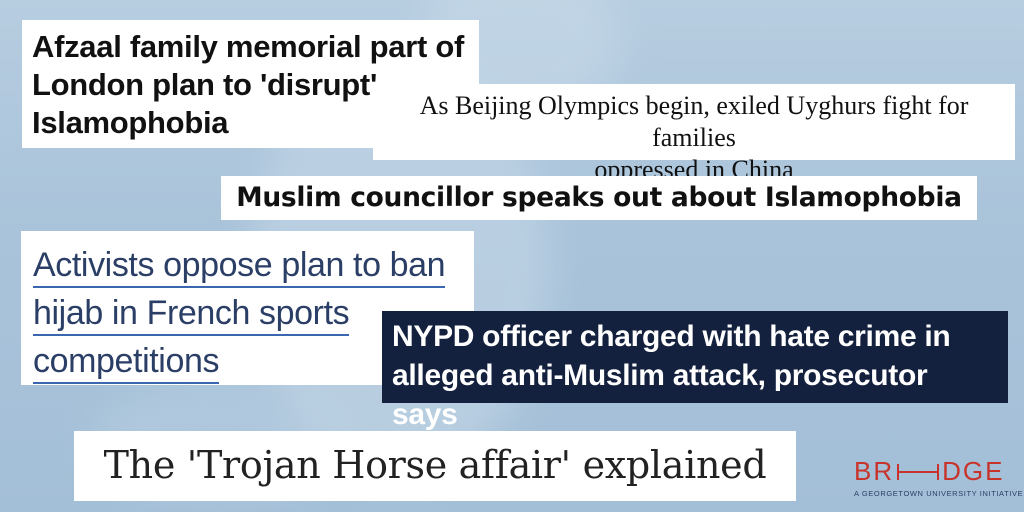 This screenshot has height=512, width=1024. What do you see at coordinates (671, 336) in the screenshot?
I see `headline-line: NYPD officer charged with hate crime in` at bounding box center [671, 336].